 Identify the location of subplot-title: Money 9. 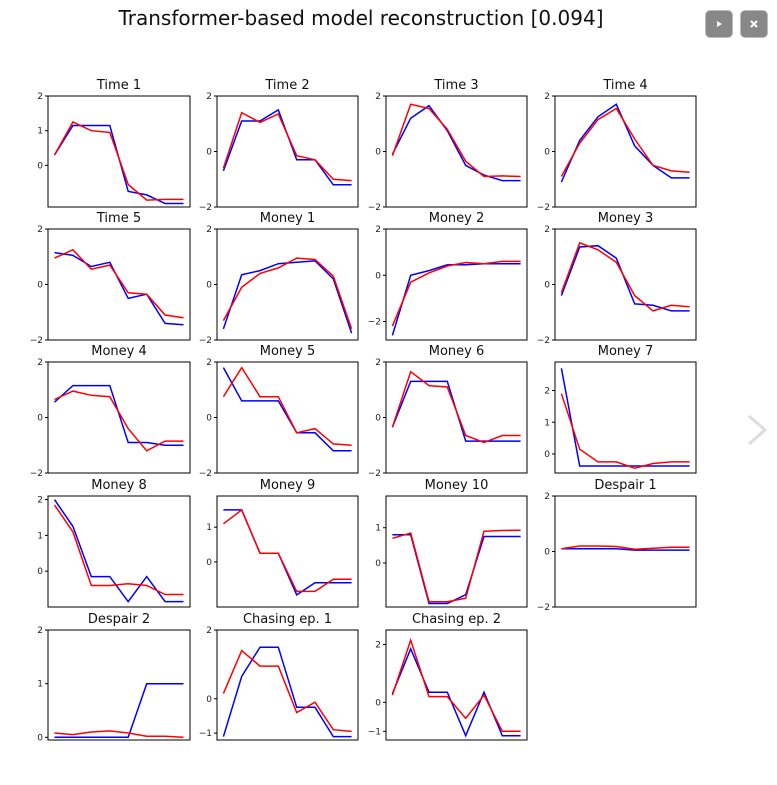
(288, 485).